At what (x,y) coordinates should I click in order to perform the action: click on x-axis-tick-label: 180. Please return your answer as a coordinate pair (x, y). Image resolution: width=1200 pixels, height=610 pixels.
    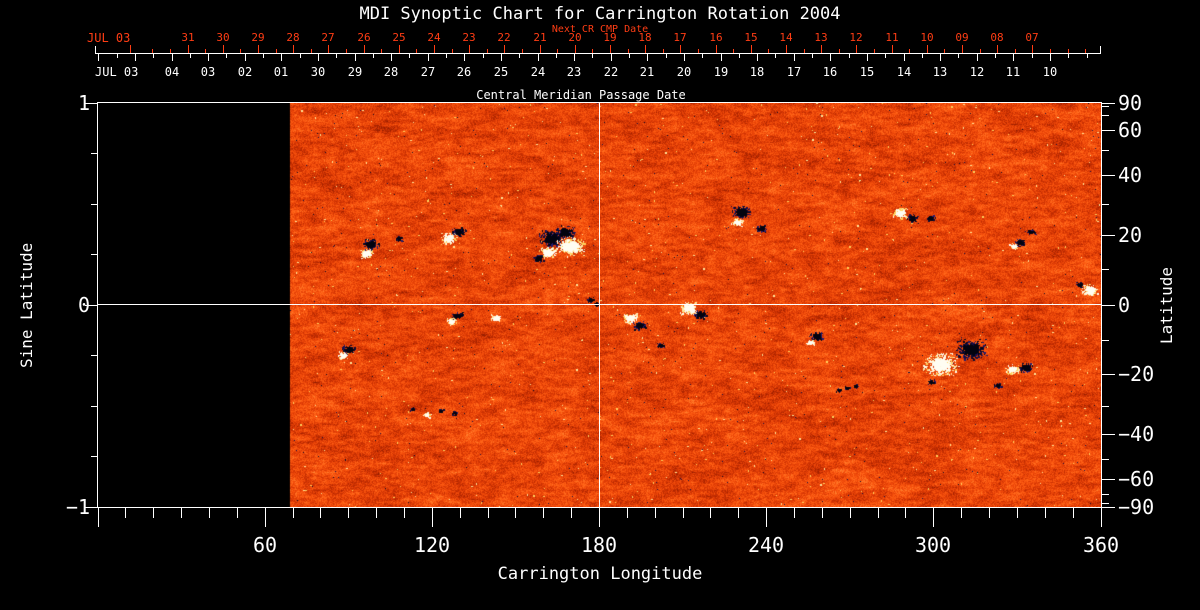
    Looking at the image, I should click on (599, 545).